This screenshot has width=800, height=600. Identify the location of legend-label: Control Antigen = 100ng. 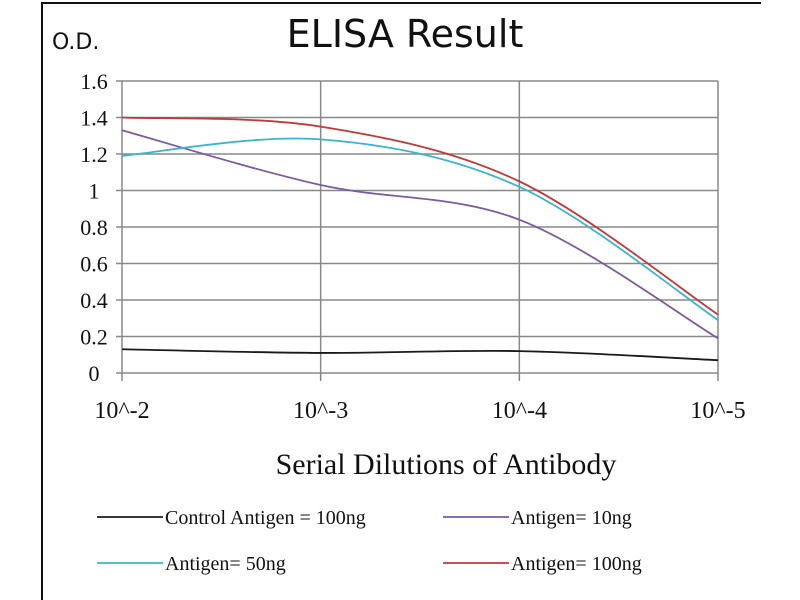
(265, 518).